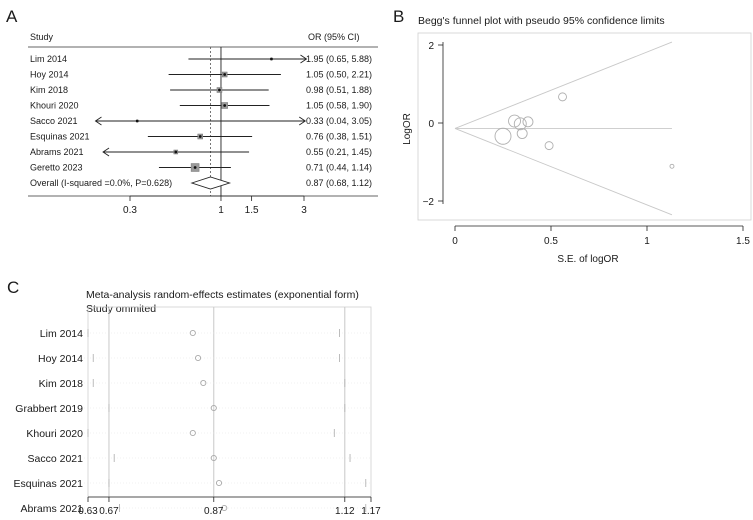 This screenshot has height=520, width=753. Describe the element at coordinates (101, 183) in the screenshot. I see `overall-label: Overall (I-squared =0.0%, P=0.628)` at that location.